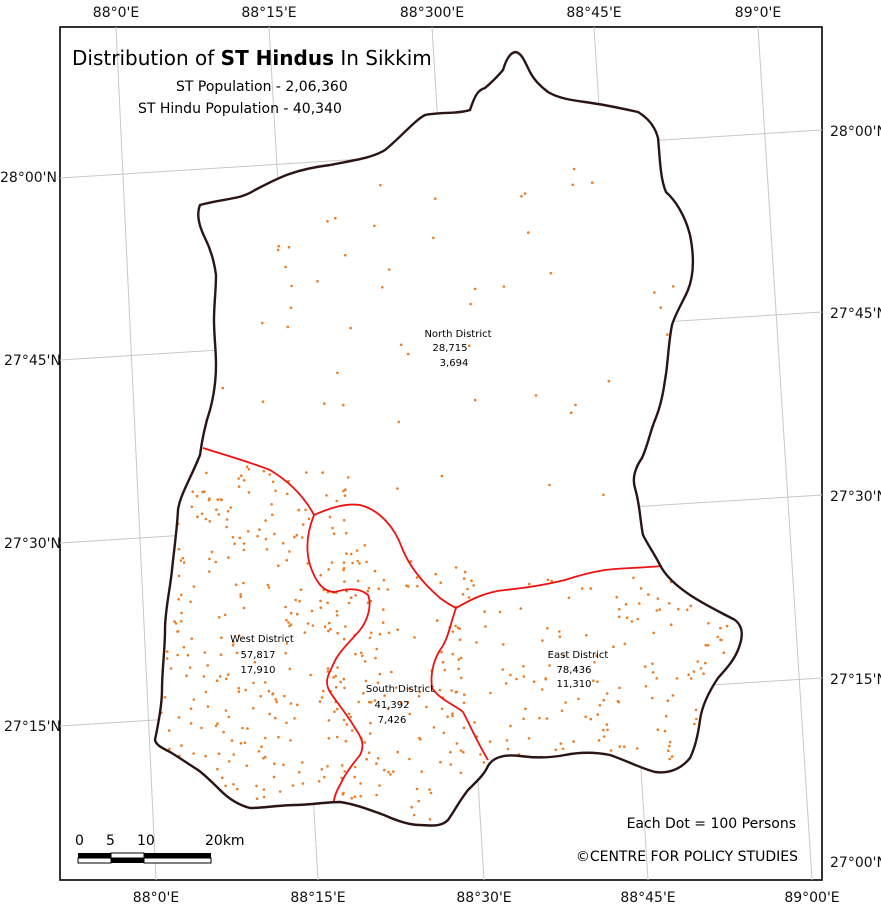  What do you see at coordinates (855, 497) in the screenshot?
I see `tick-right-27-30: 27°30'N` at bounding box center [855, 497].